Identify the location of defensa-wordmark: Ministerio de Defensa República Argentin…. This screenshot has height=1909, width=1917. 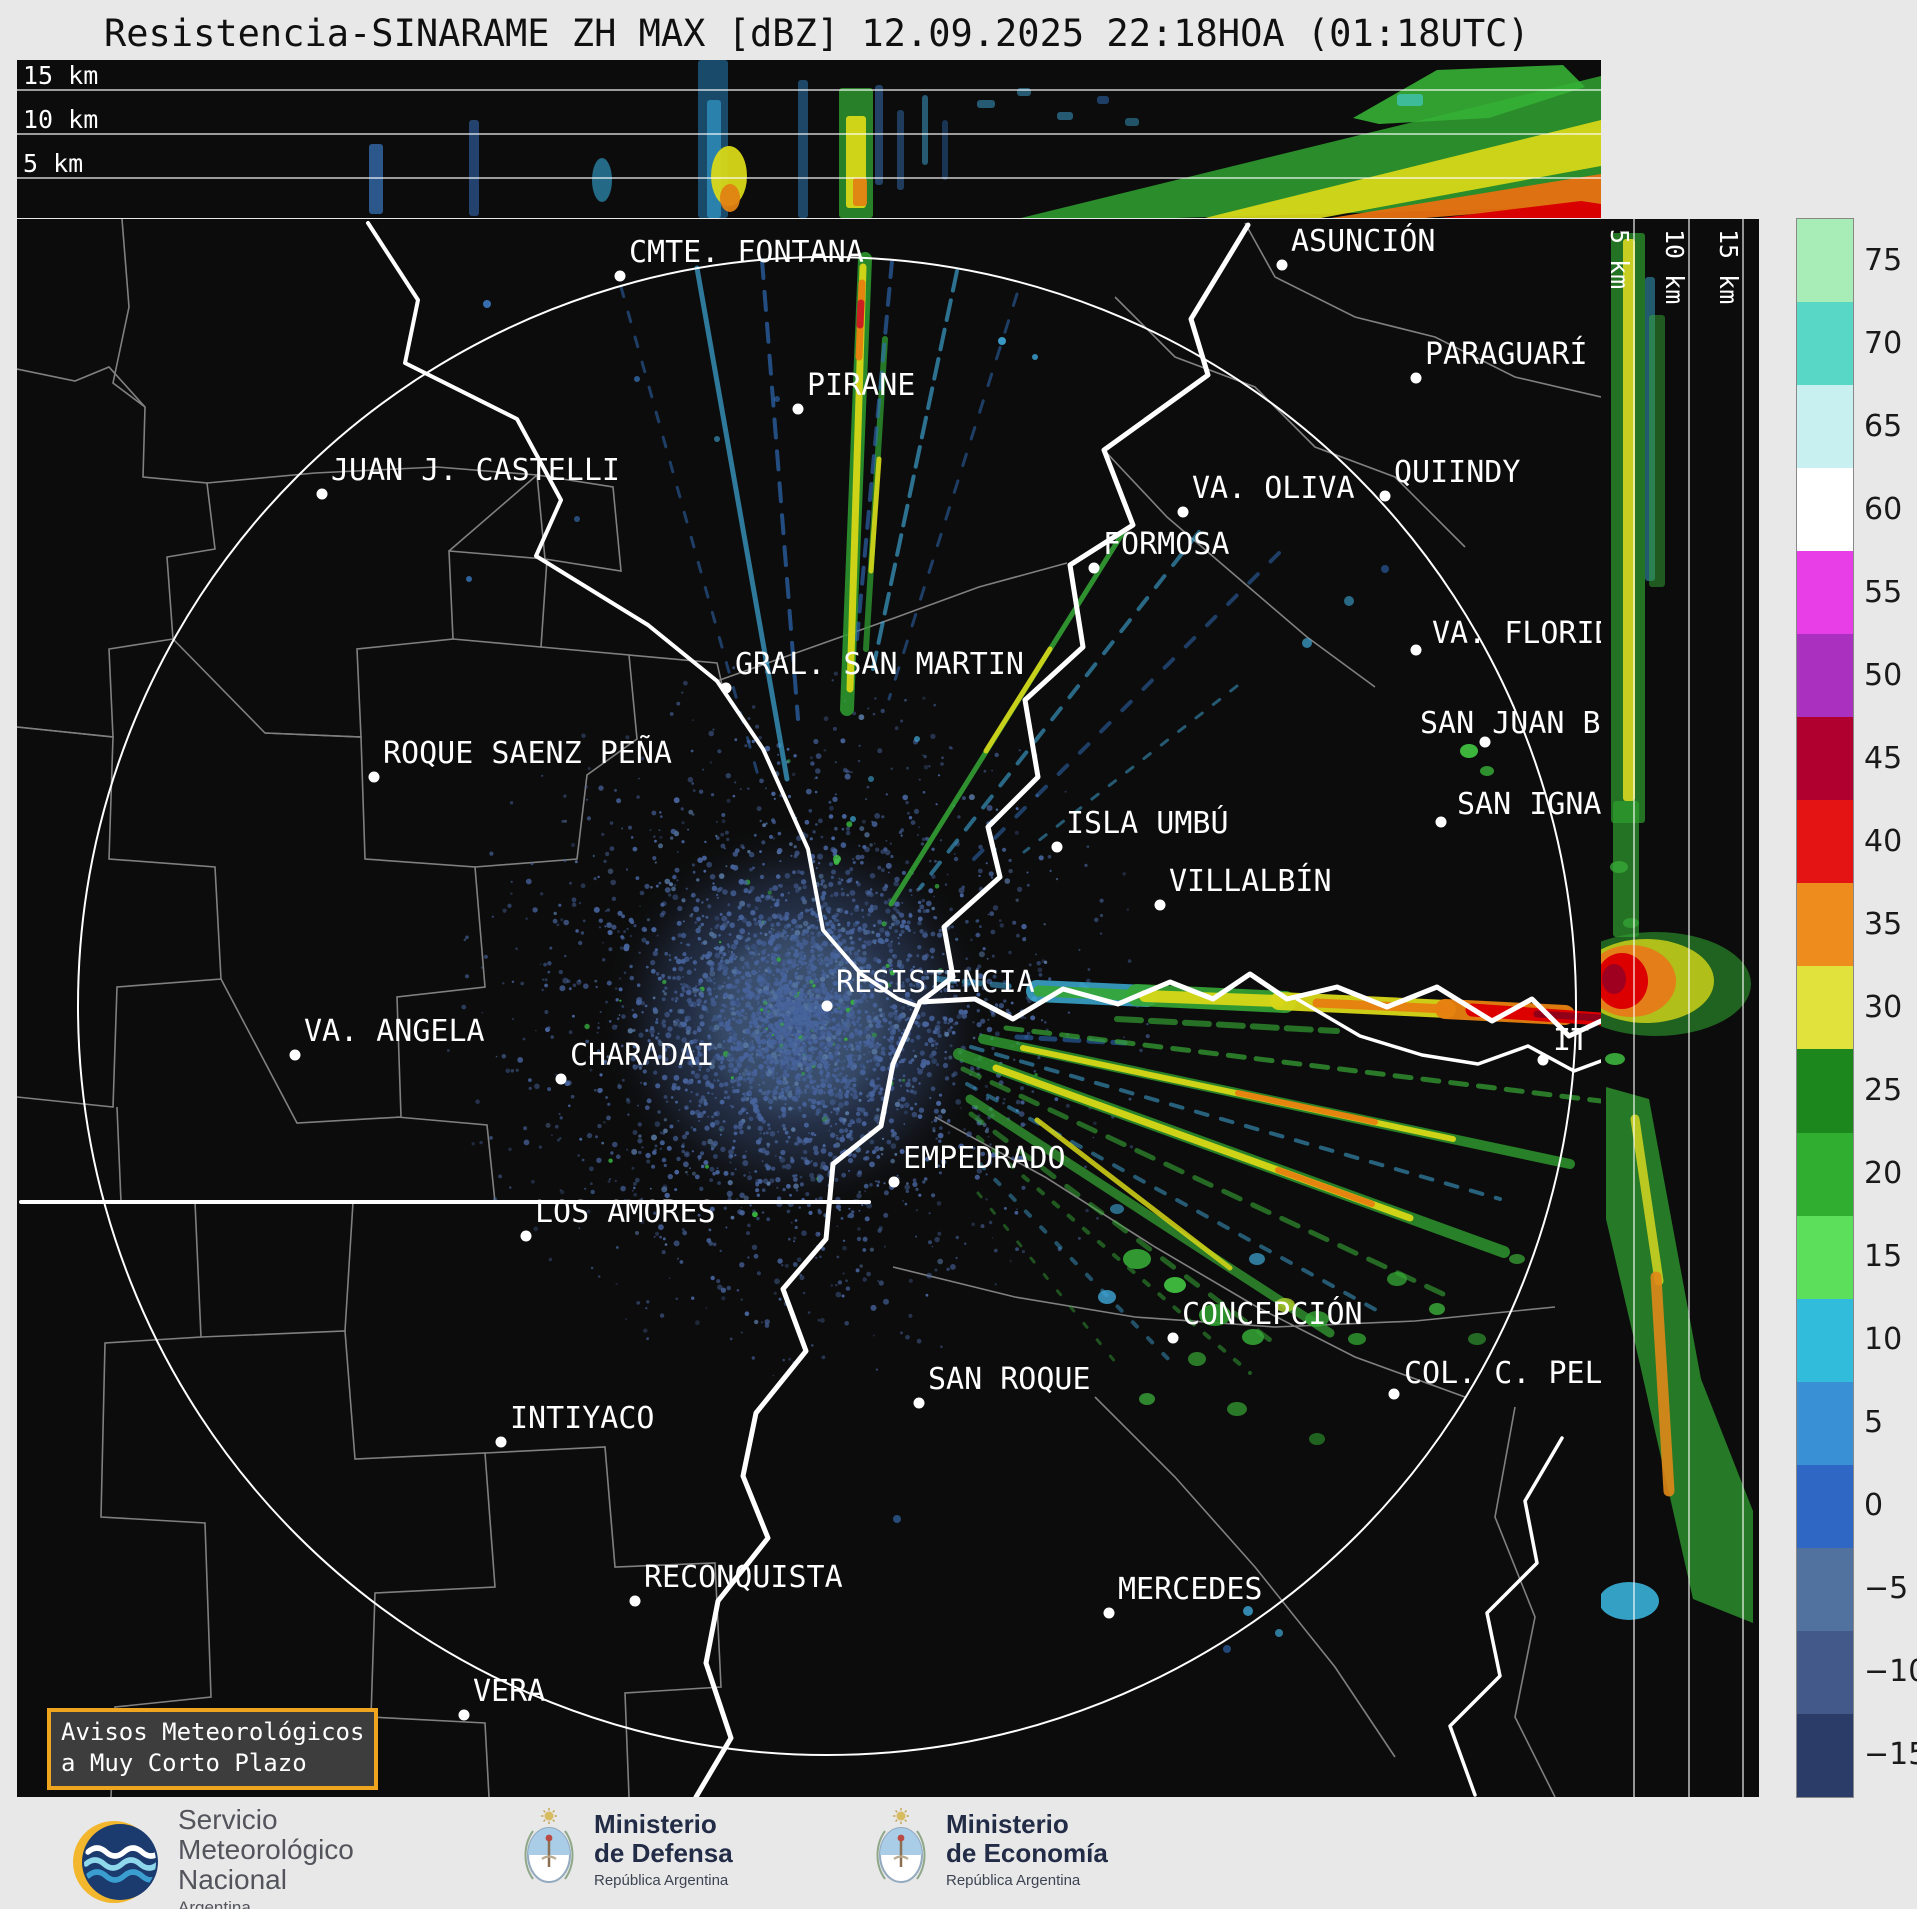
(663, 1848).